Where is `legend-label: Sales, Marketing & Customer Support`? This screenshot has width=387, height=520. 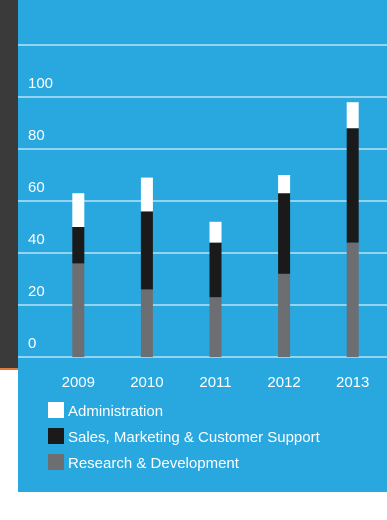
legend-label: Sales, Marketing & Customer Support is located at coordinates (194, 437).